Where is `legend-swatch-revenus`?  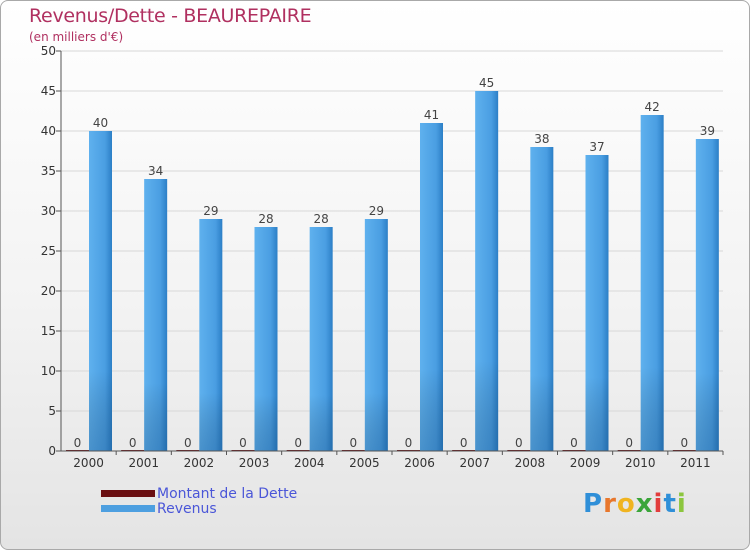 legend-swatch-revenus is located at coordinates (128, 508).